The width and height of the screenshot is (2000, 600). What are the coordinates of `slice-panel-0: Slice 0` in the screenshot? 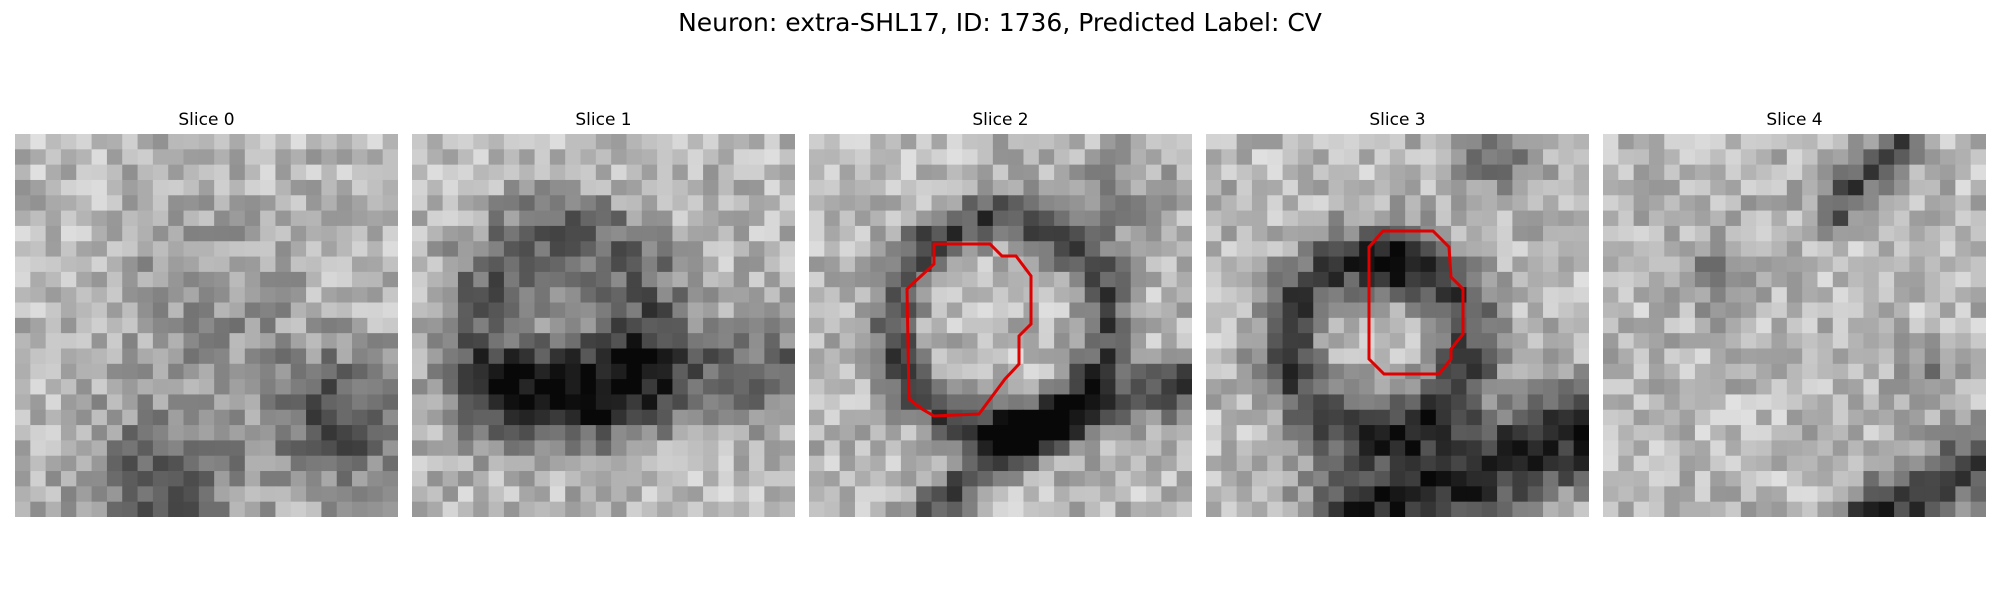 It's located at (206, 312).